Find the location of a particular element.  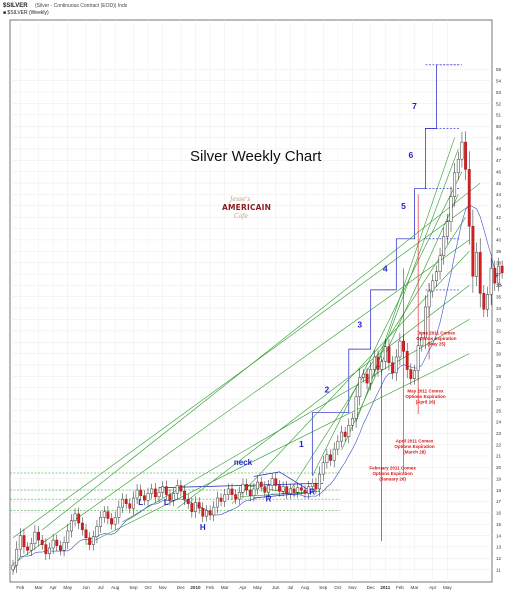

logo-line-3: Cafe is located at coordinates (241, 216).